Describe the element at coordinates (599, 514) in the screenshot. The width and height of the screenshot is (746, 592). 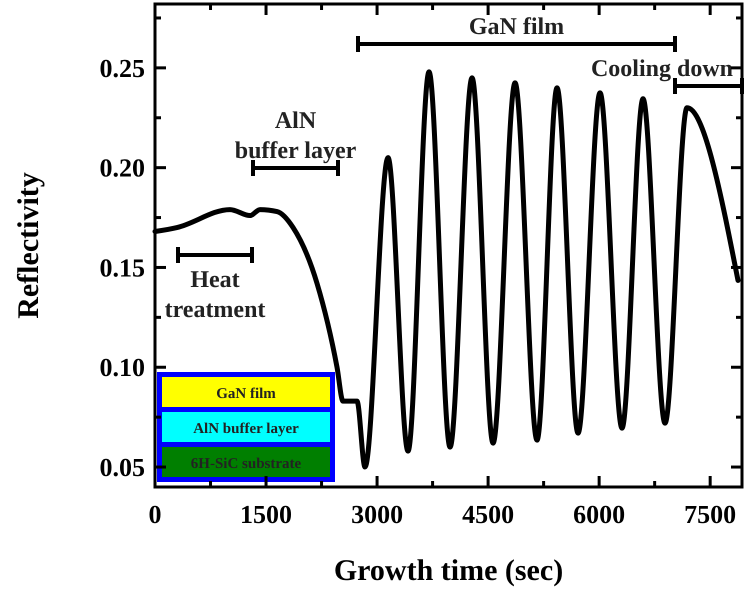
I see `x-tick-label: 6000` at that location.